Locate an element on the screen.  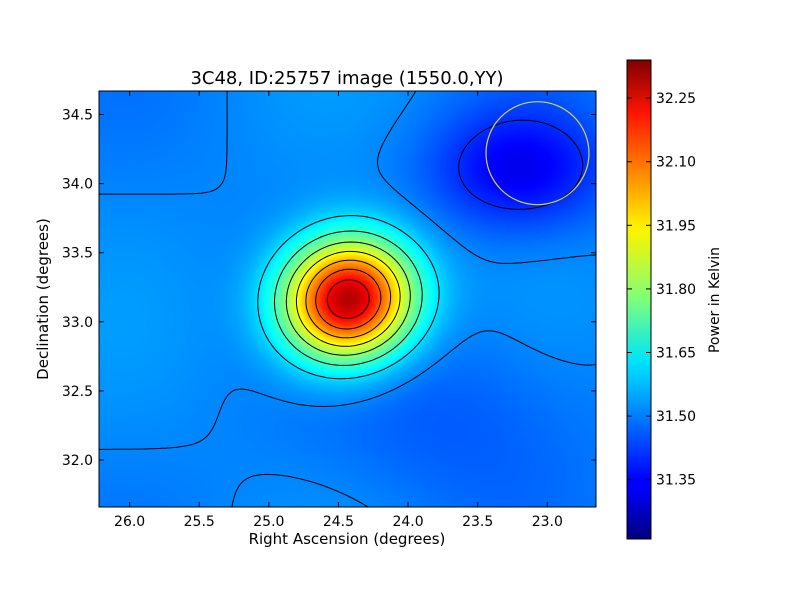
x-axis-label: Right Ascension (degrees) is located at coordinates (347, 539).